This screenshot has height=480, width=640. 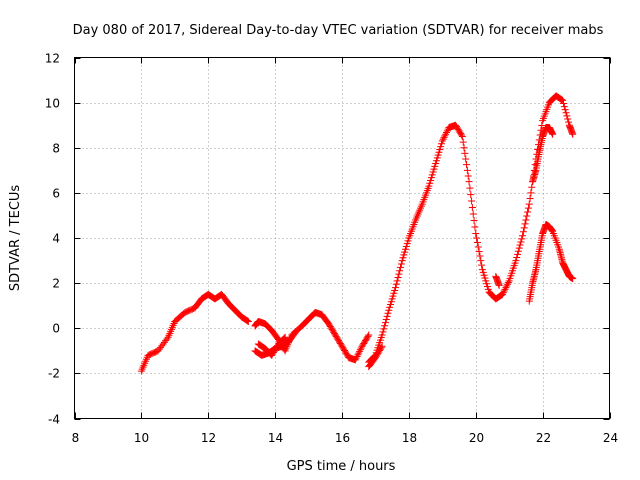 I want to click on x-tick-label: 14, so click(x=275, y=438).